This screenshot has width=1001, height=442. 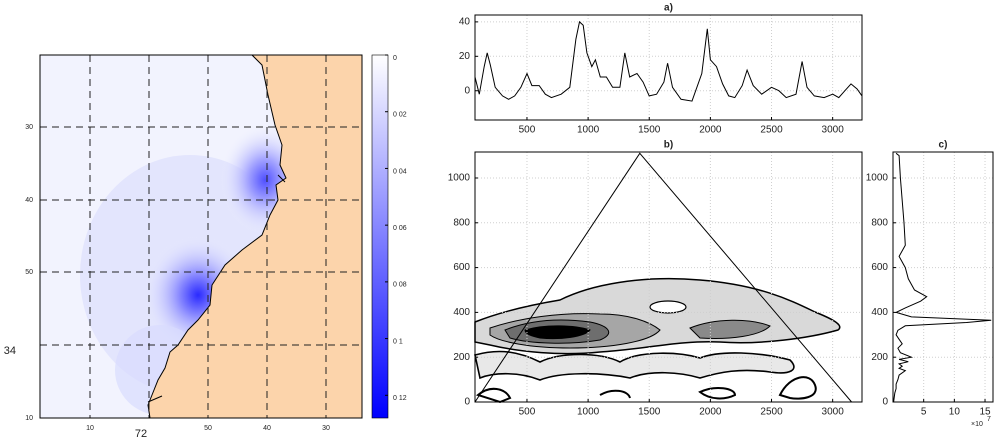 I want to click on x-tick-label: 72, so click(x=141, y=434).